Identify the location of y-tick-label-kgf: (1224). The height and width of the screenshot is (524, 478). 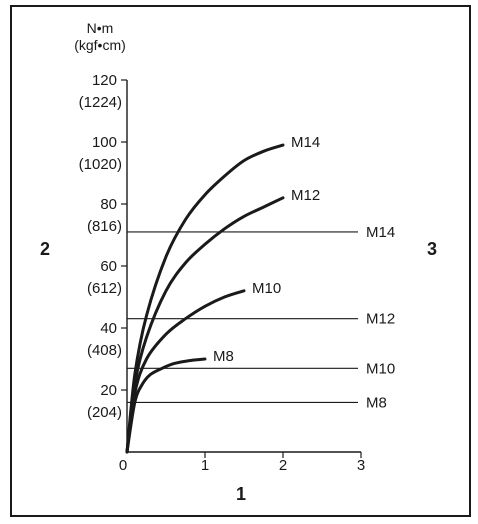
(100, 102).